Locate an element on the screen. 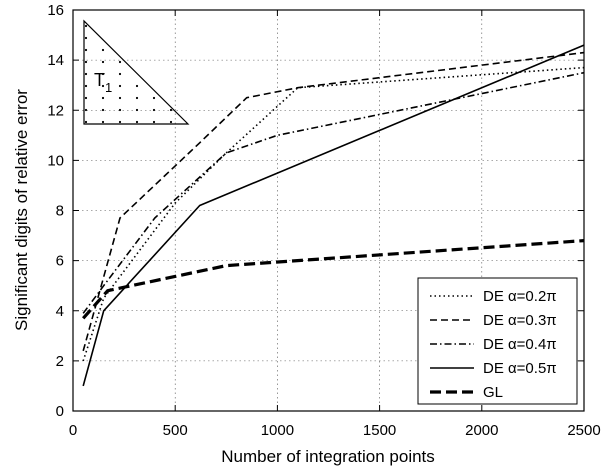  x-tick-label: 1000 is located at coordinates (277, 430).